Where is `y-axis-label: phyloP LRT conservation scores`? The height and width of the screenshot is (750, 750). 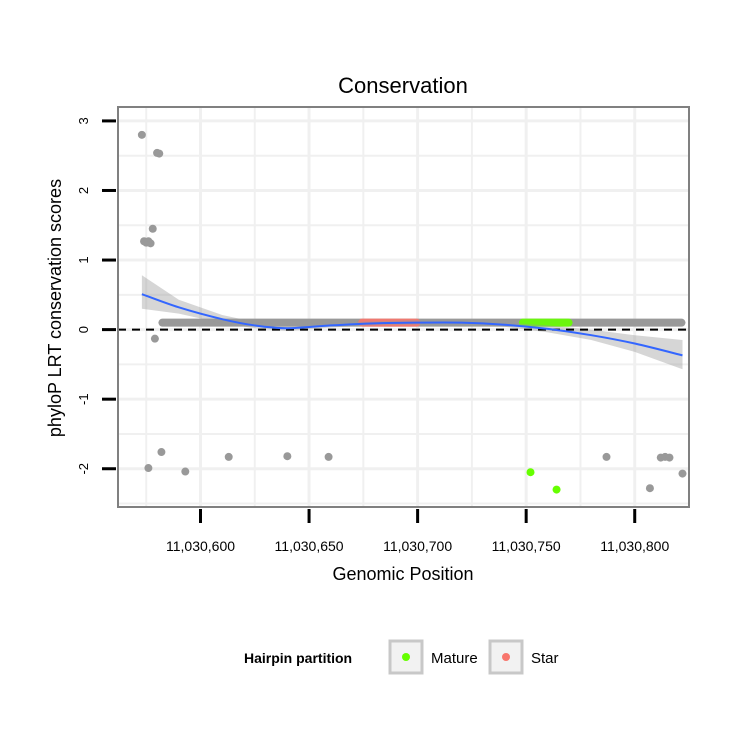
y-axis-label: phyloP LRT conservation scores is located at coordinates (55, 308).